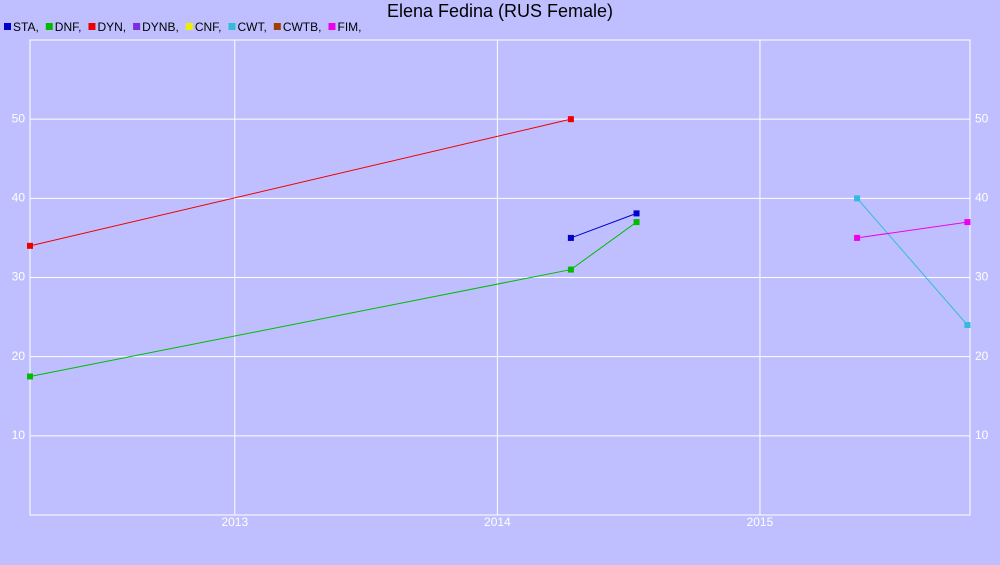 This screenshot has height=565, width=1000. I want to click on y2-tick-label: 10, so click(982, 435).